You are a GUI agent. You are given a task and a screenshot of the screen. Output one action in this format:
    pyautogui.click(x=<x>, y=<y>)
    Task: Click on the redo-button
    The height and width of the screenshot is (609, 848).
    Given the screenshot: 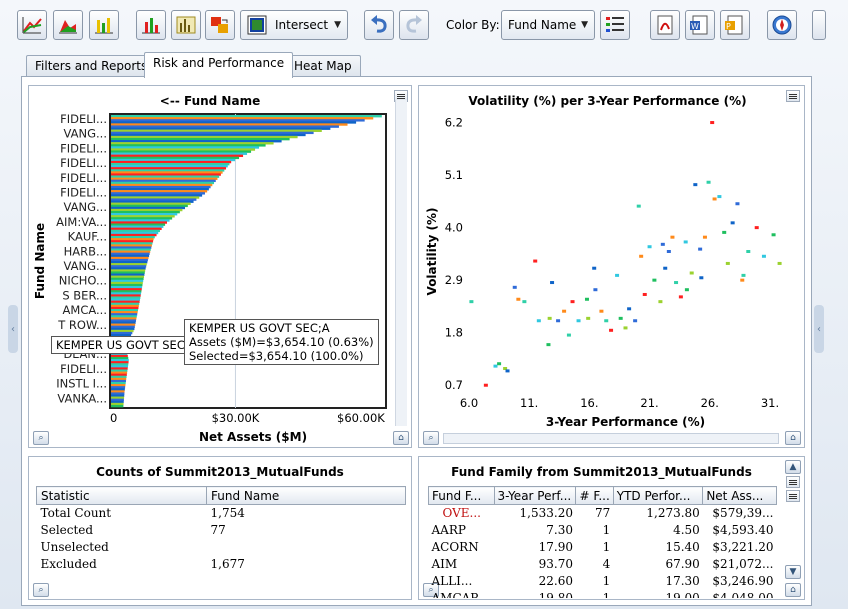 What is the action you would take?
    pyautogui.click(x=414, y=25)
    